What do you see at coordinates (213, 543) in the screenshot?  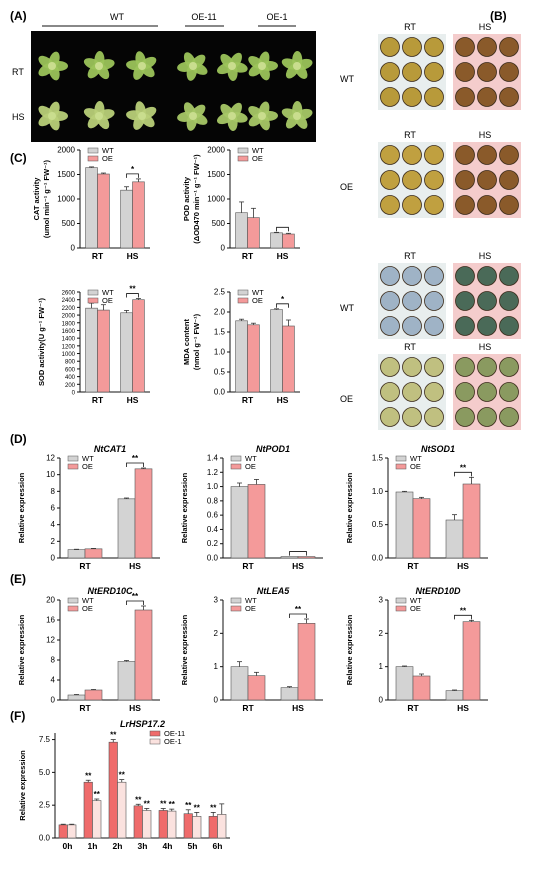 I see `y-tick-label: 0.2` at bounding box center [213, 543].